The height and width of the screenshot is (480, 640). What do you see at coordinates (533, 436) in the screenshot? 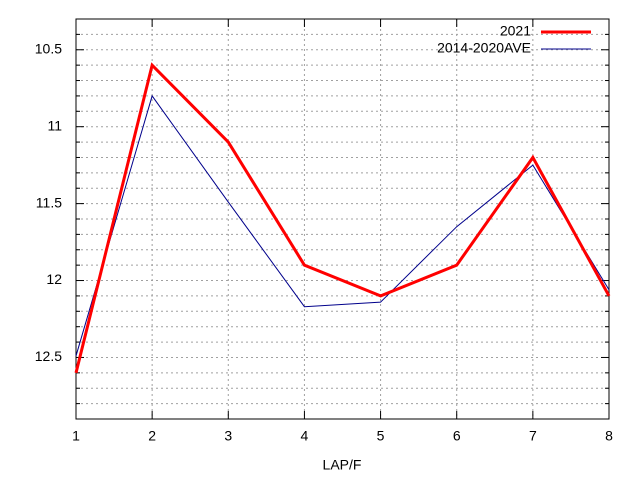
I see `x-tick-label: 7` at bounding box center [533, 436].